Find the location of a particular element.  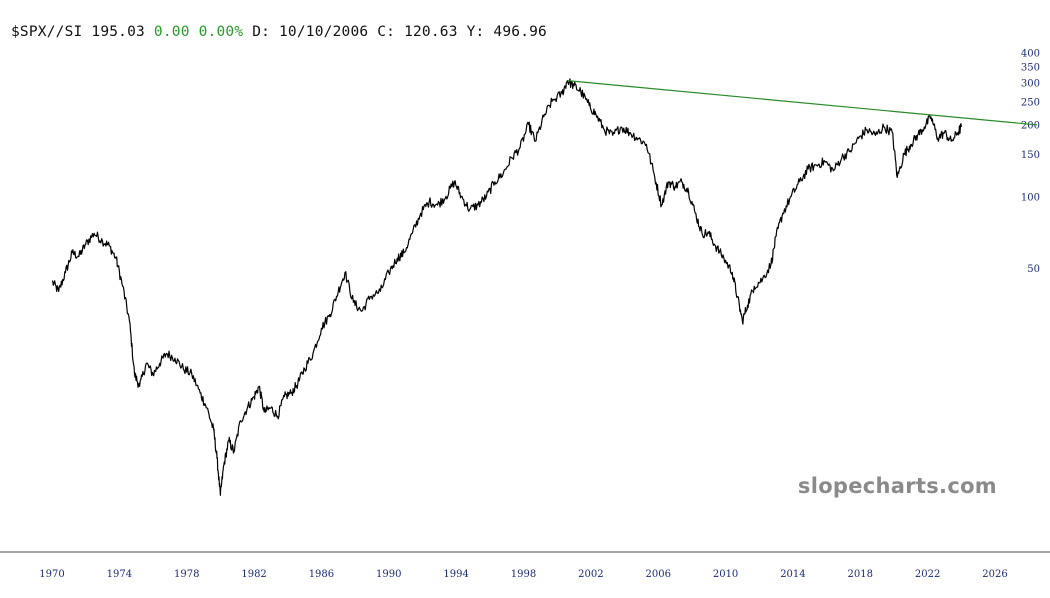

y-tick-label: 150 is located at coordinates (1030, 155).